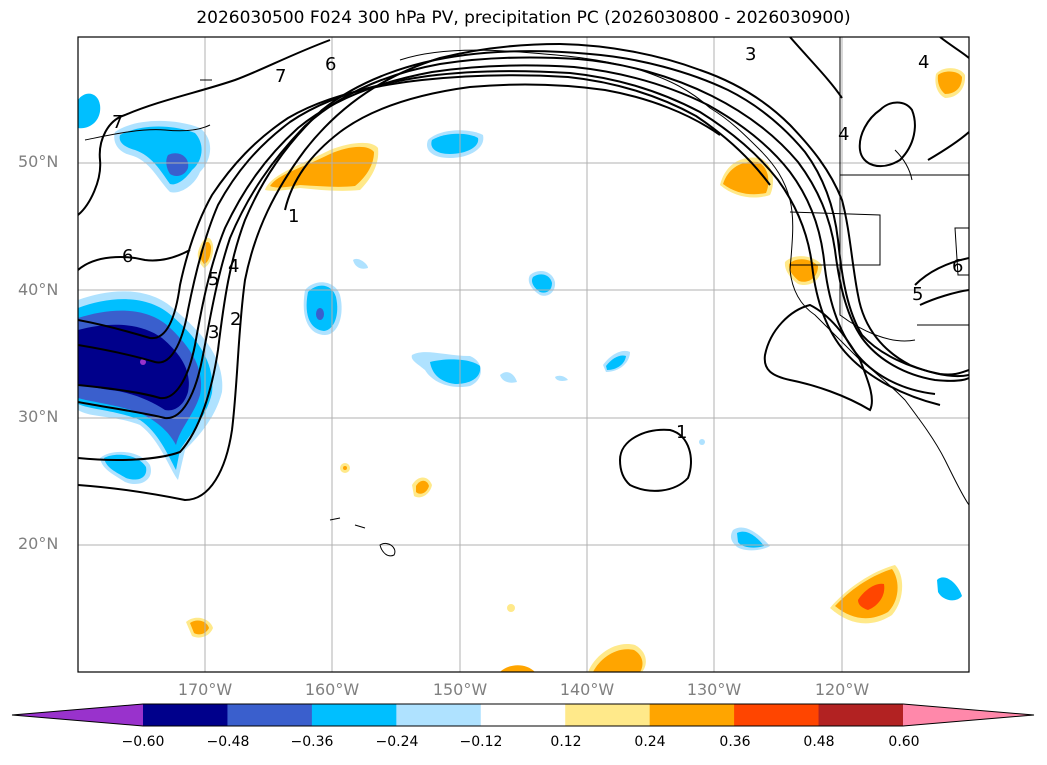 The image size is (1047, 765). Describe the element at coordinates (460, 689) in the screenshot. I see `lon-label: 150°W` at that location.